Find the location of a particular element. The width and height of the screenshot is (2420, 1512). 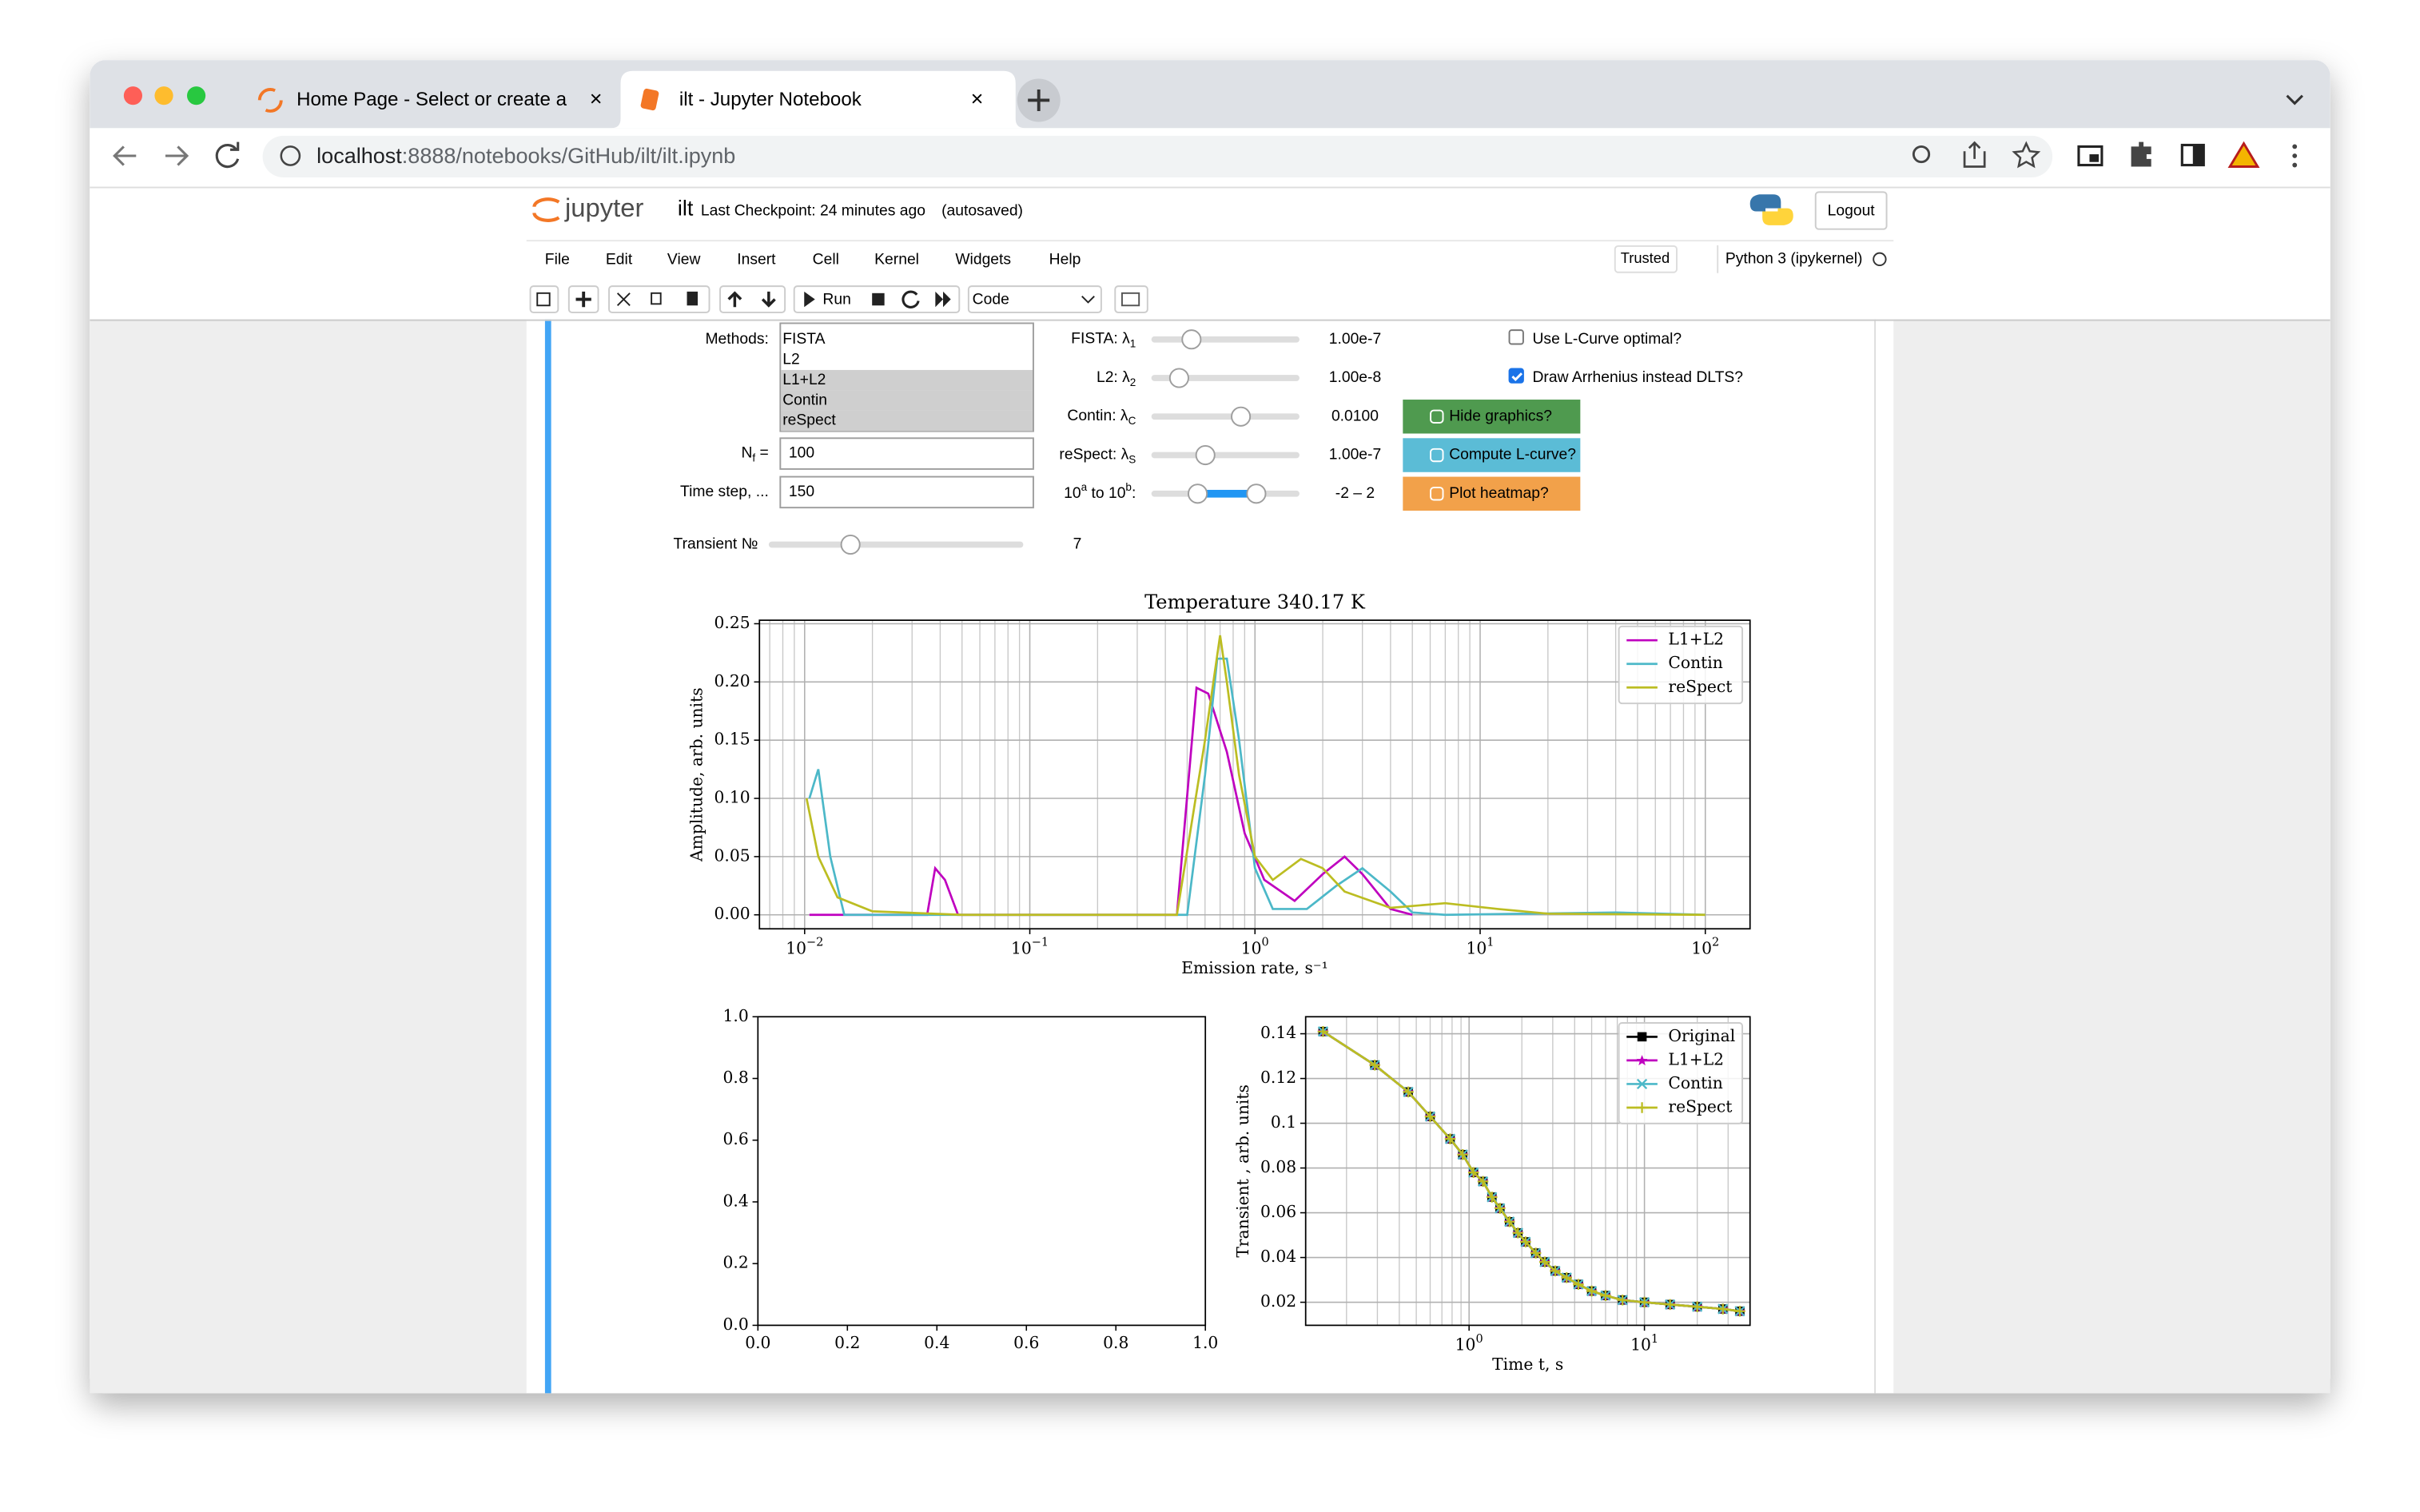

menu-item: Edit is located at coordinates (619, 259).